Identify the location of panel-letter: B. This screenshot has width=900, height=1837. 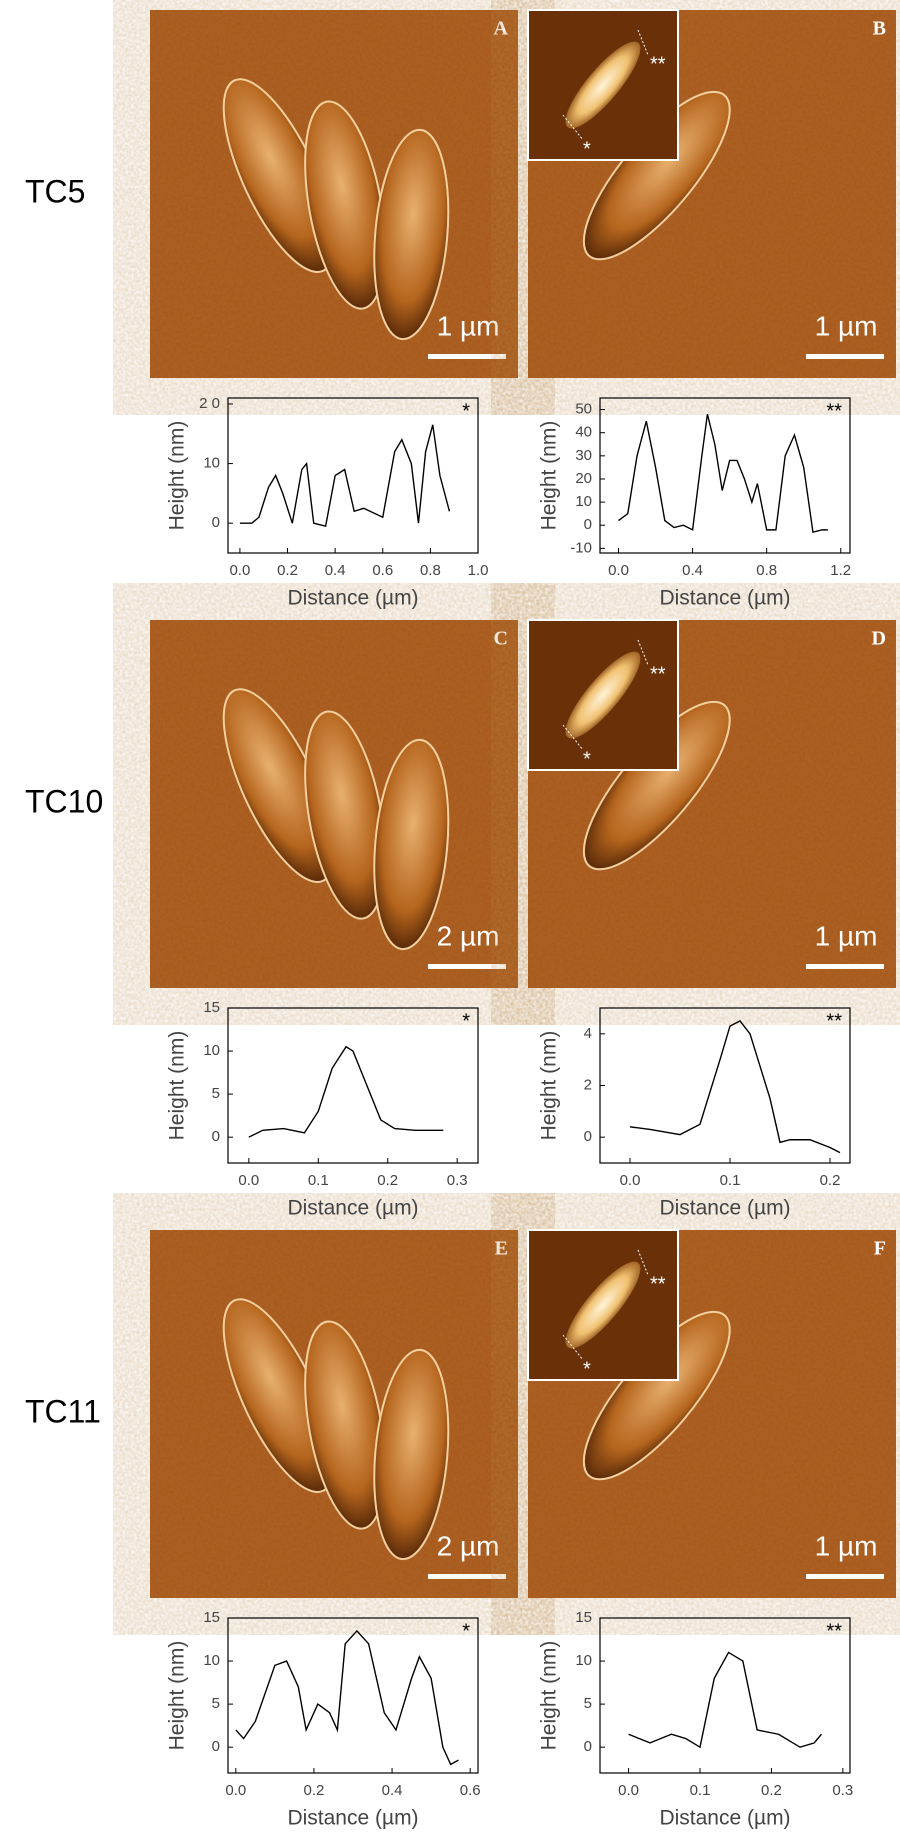
(879, 29).